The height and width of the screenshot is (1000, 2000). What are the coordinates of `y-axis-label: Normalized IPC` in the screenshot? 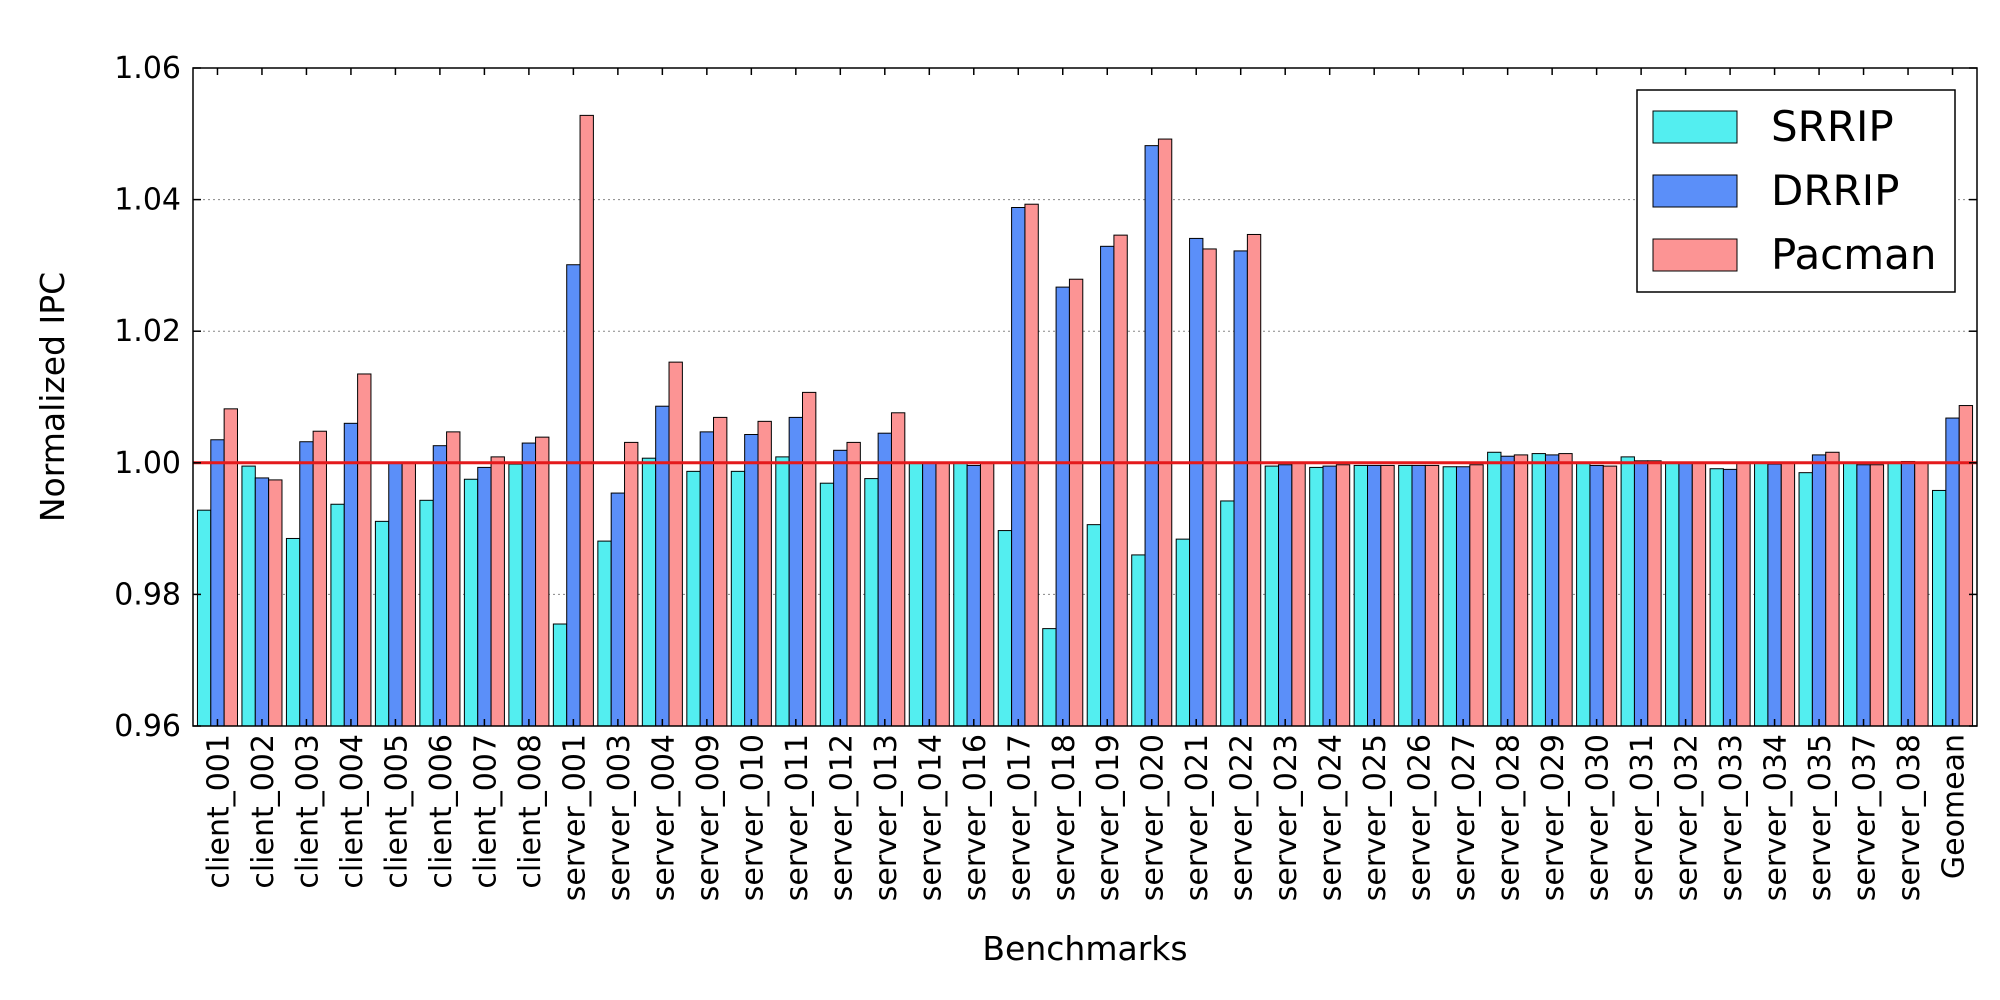 It's located at (52, 397).